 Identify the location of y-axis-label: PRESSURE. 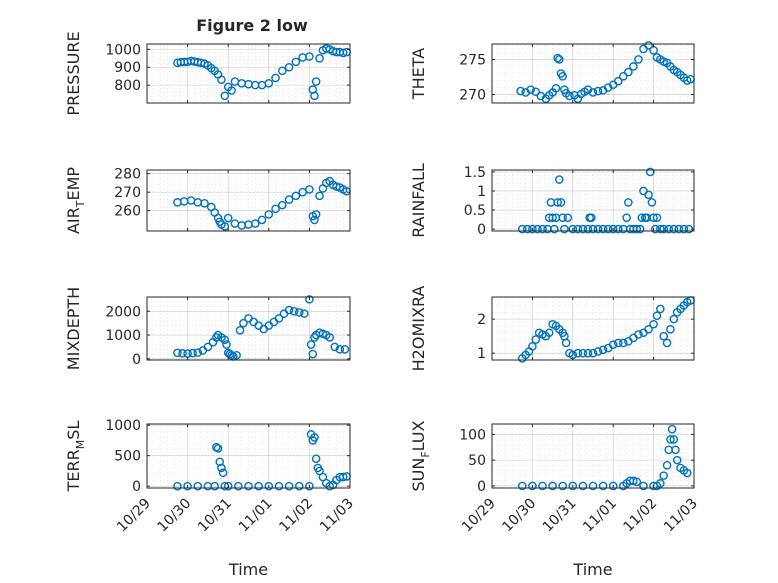
(73, 73).